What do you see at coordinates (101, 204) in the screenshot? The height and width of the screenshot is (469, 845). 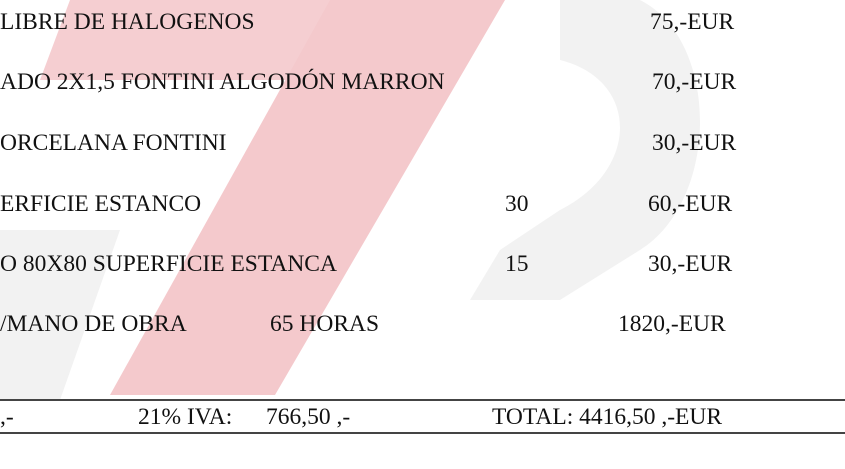 I see `item-description: ERFICIE ESTANCO` at bounding box center [101, 204].